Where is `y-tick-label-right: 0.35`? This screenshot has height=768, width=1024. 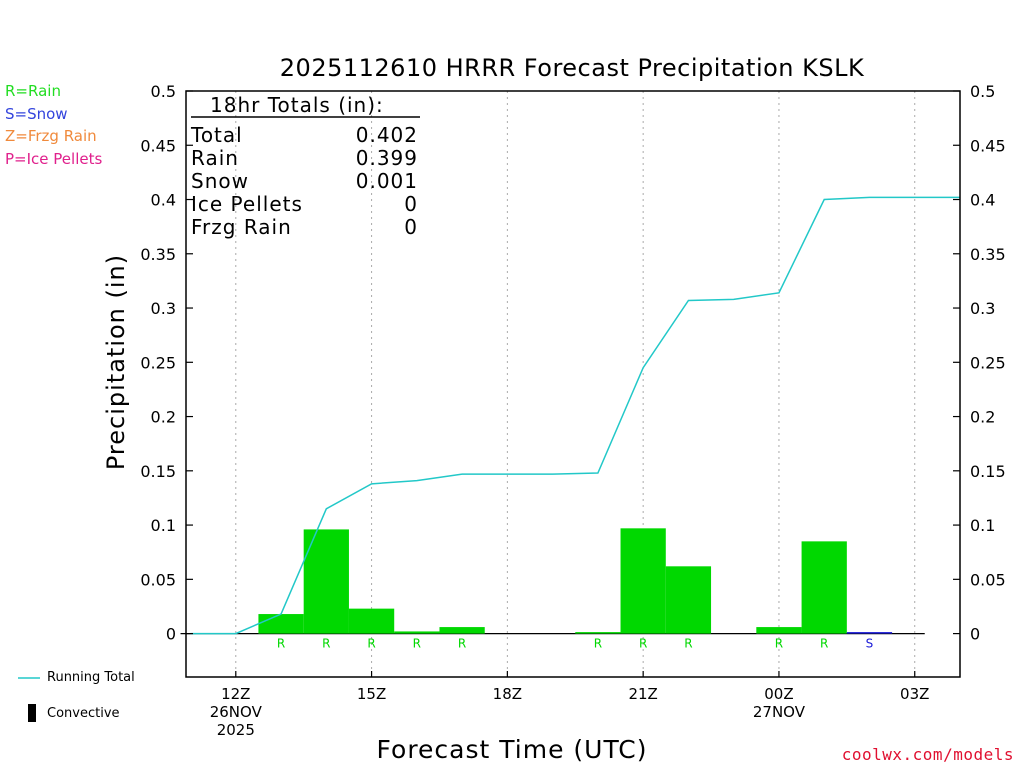
y-tick-label-right: 0.35 is located at coordinates (988, 254).